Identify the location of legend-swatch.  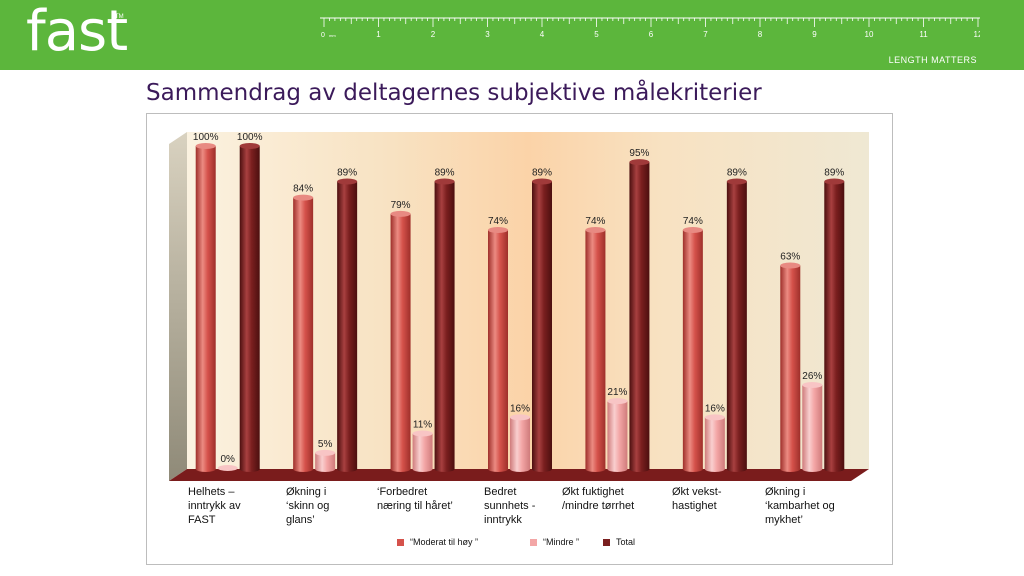
(533, 542).